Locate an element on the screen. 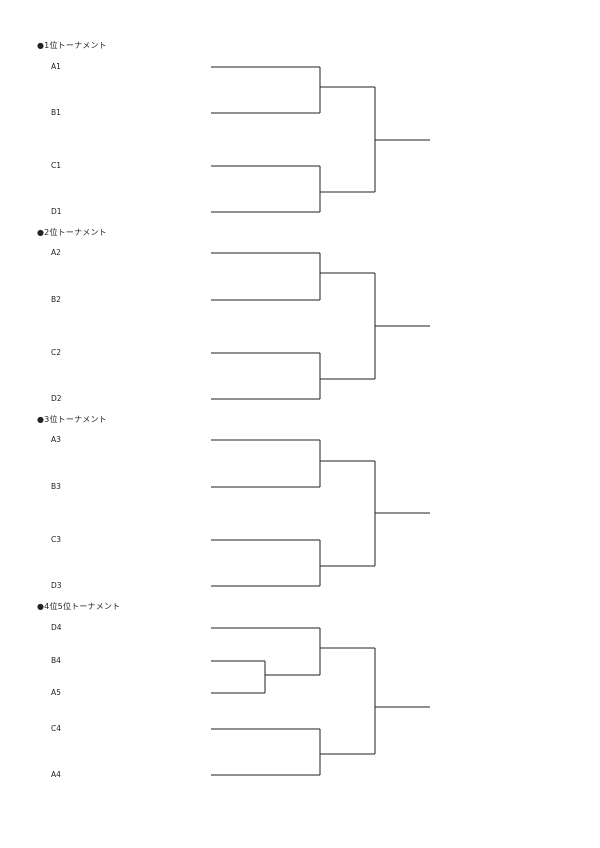 The width and height of the screenshot is (600, 848). team-label: C1 is located at coordinates (56, 165).